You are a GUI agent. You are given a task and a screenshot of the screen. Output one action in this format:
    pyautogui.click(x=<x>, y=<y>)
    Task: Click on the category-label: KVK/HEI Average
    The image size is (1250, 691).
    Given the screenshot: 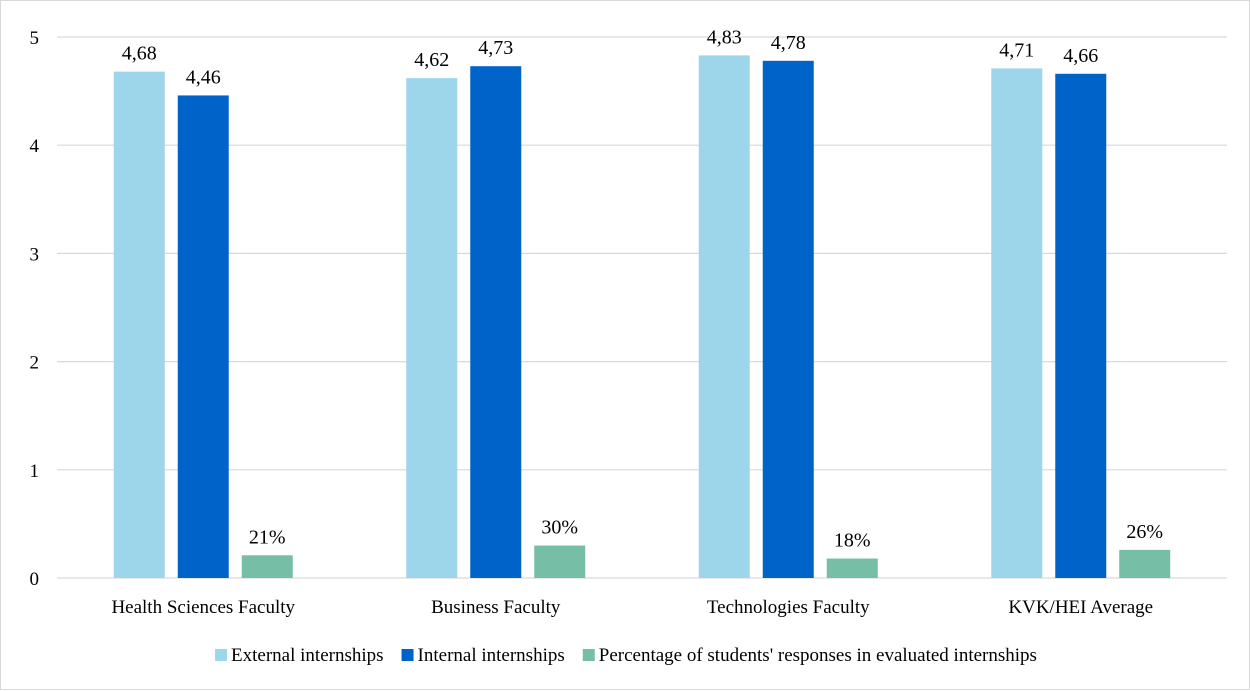 What is the action you would take?
    pyautogui.click(x=1080, y=607)
    